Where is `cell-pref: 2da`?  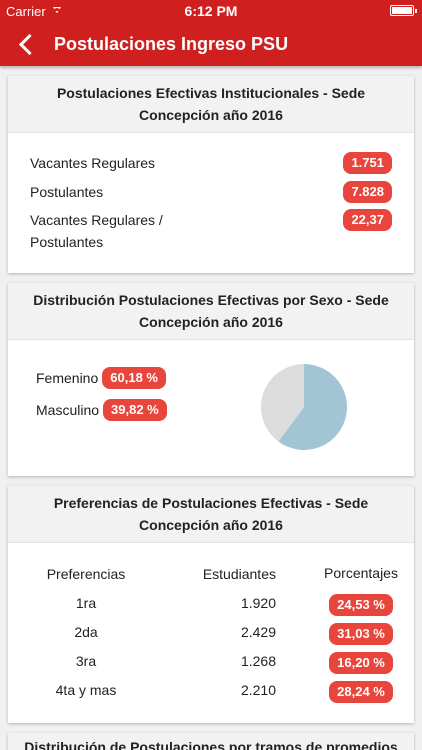 cell-pref: 2da is located at coordinates (86, 632).